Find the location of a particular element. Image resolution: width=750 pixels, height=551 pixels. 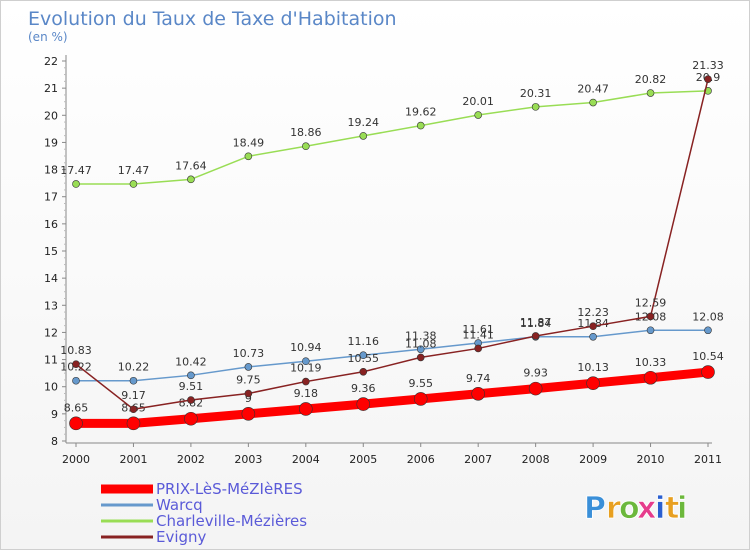

data-label: 10.22 is located at coordinates (134, 367).